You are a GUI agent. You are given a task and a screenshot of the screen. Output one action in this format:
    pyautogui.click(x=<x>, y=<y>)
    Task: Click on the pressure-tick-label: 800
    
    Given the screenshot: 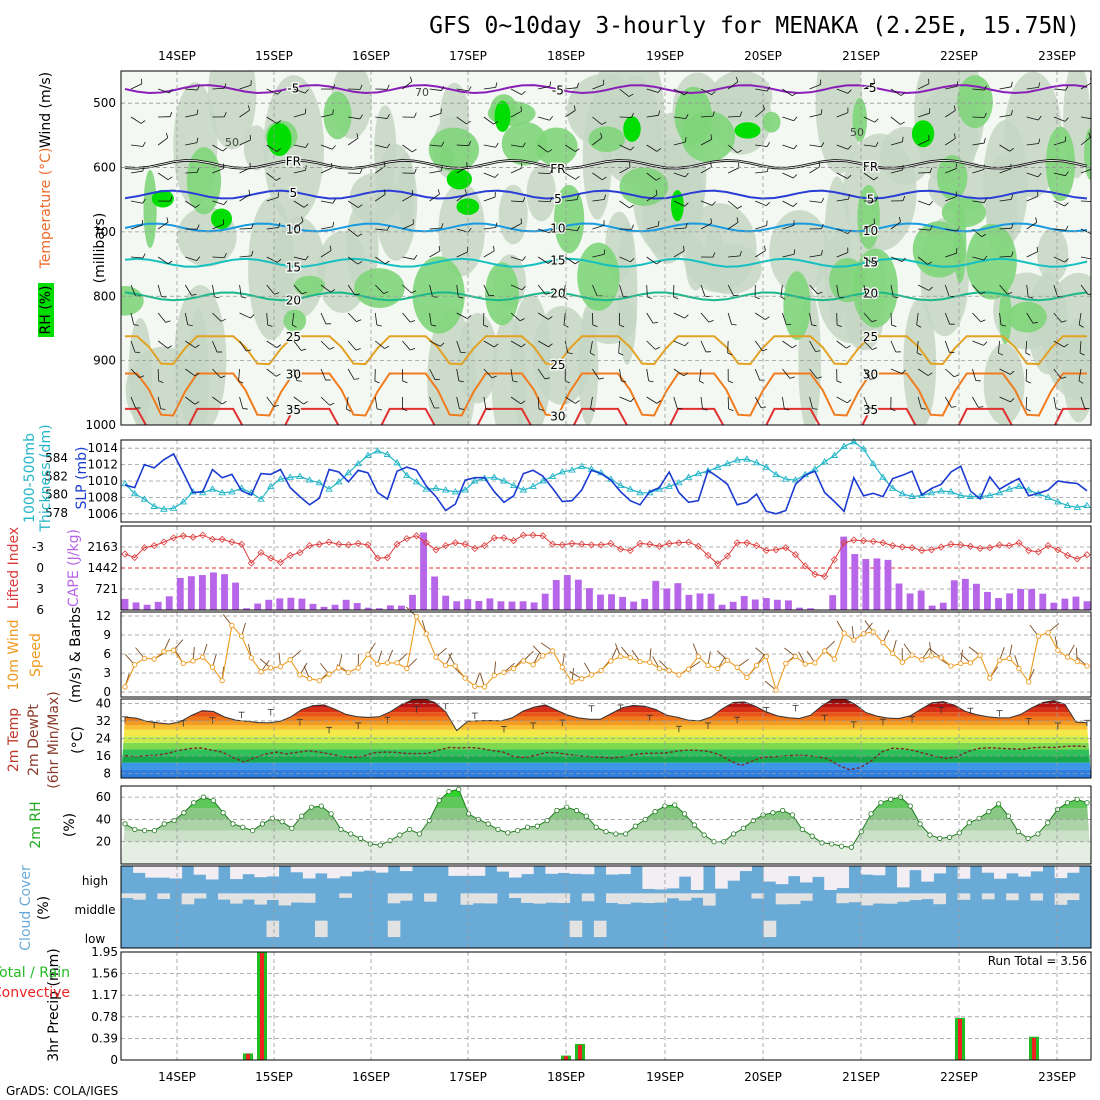 What is the action you would take?
    pyautogui.click(x=104, y=296)
    